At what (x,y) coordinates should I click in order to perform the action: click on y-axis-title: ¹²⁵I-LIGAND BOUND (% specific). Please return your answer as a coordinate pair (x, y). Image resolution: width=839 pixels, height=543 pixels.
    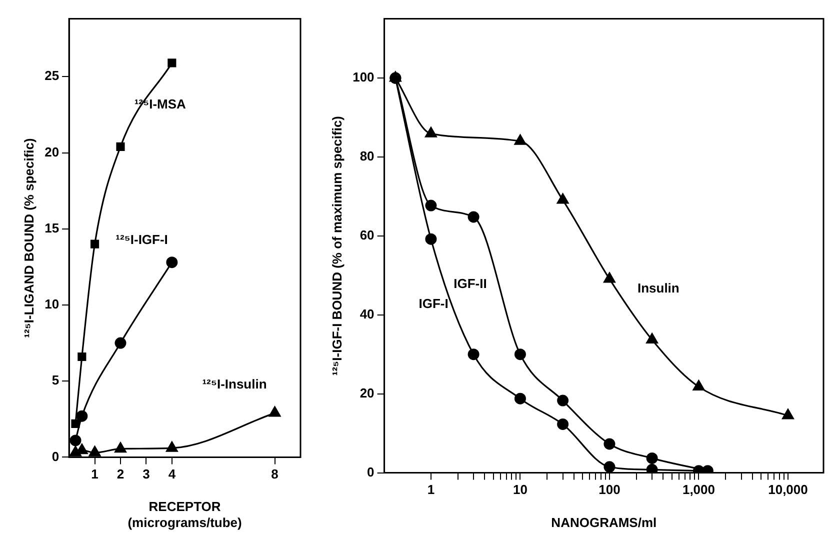
    Looking at the image, I should click on (28, 238).